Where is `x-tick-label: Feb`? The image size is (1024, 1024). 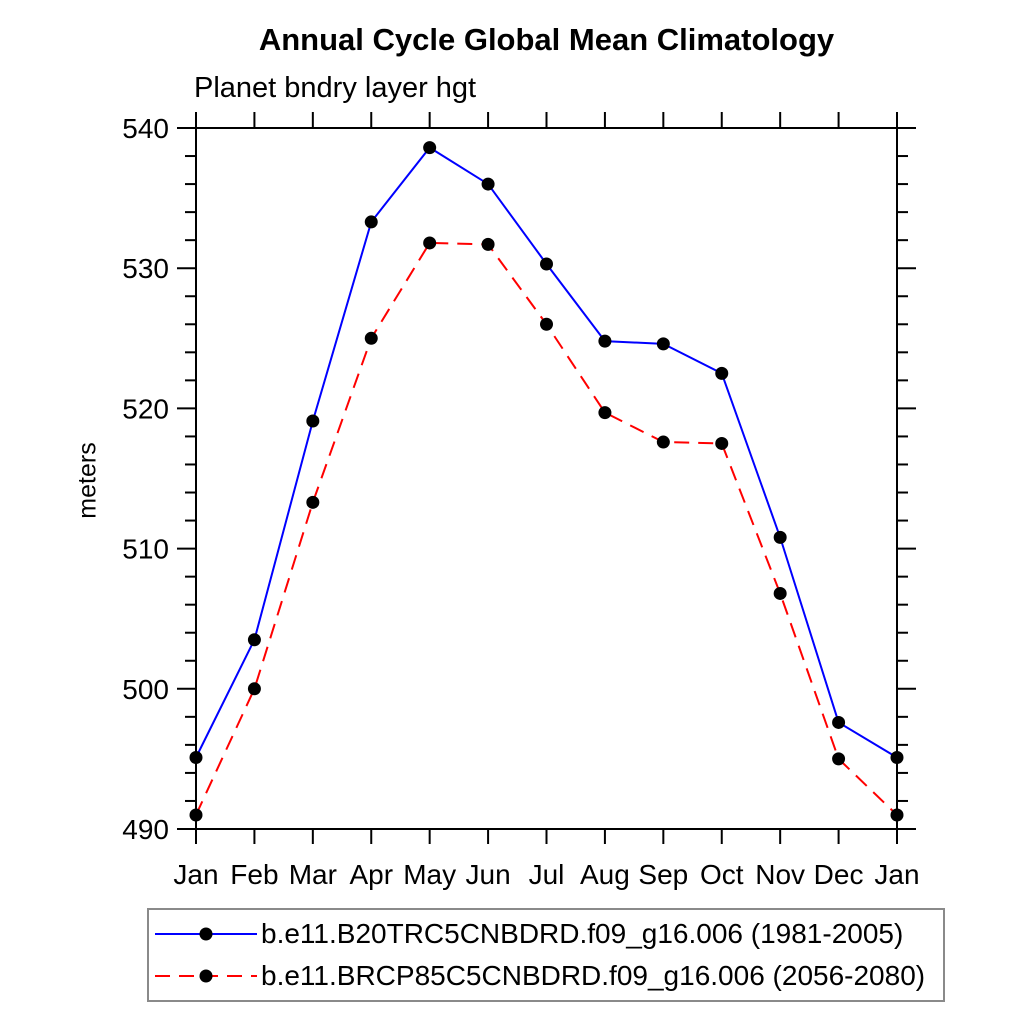 x-tick-label: Feb is located at coordinates (254, 874).